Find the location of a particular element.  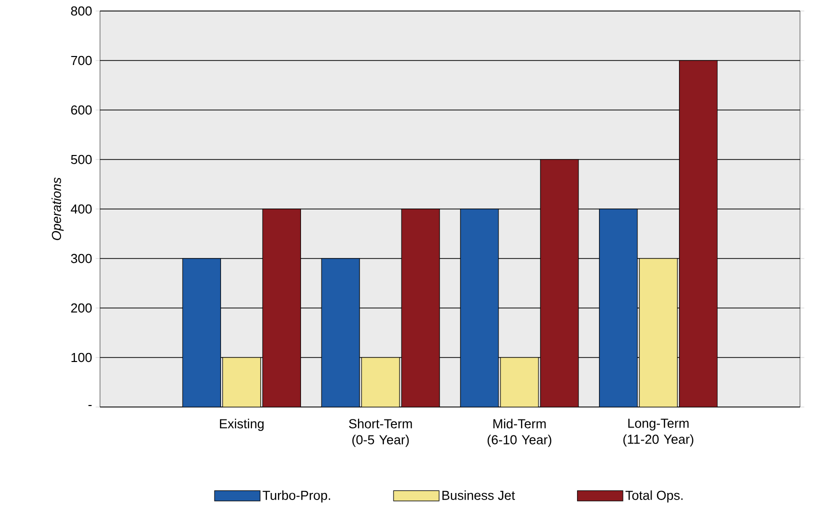

legend-label: Turbo-Prop. is located at coordinates (296, 496).